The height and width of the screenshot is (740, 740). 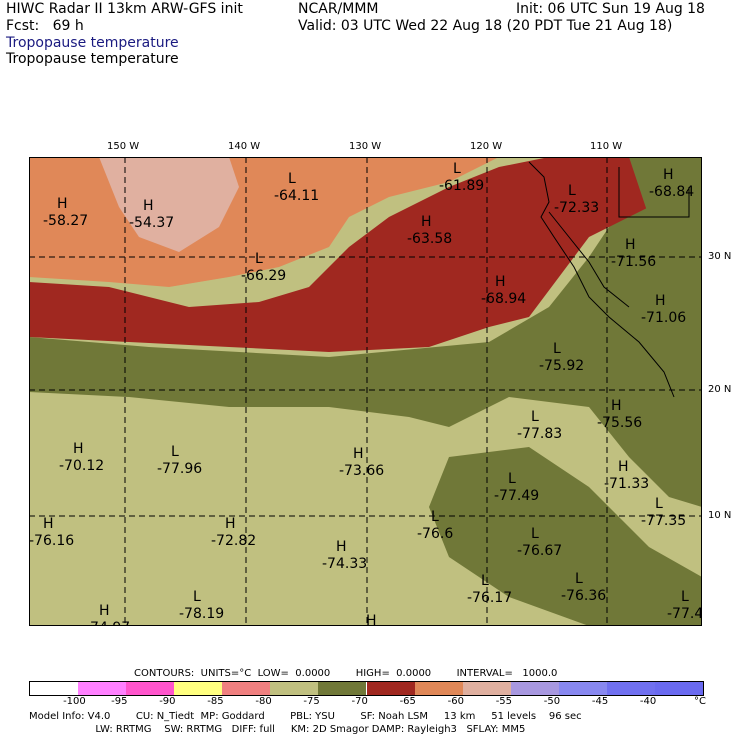 I want to click on field-title-1: Tropopause temperature, so click(x=92, y=43).